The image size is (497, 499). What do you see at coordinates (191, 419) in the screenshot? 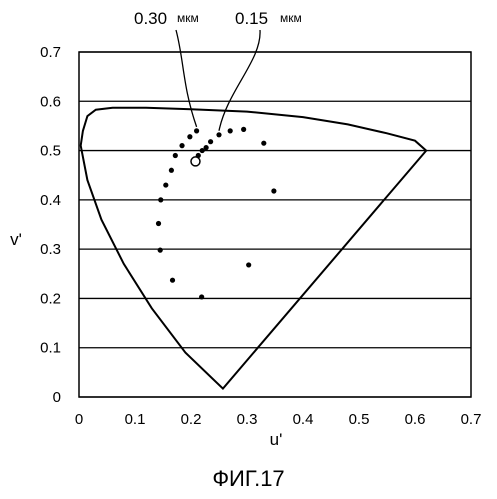
I see `x-tick-label: 0.2` at bounding box center [191, 419].